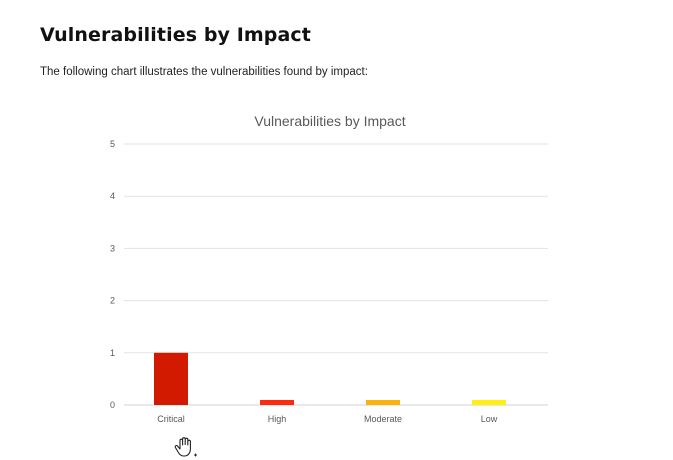 The width and height of the screenshot is (673, 460). Describe the element at coordinates (277, 419) in the screenshot. I see `category-label: High` at that location.